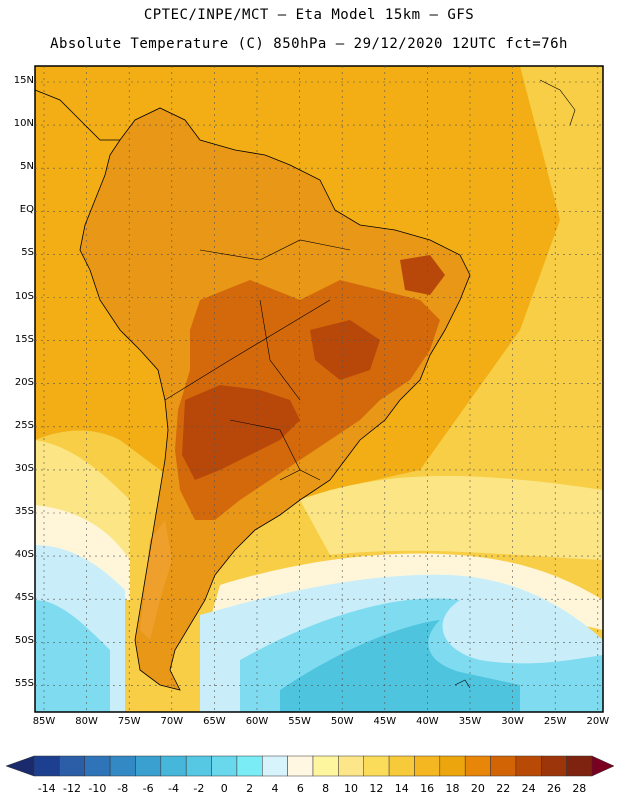 The width and height of the screenshot is (618, 800). What do you see at coordinates (400, 666) in the screenshot?
I see `ocean-cyan-deep` at bounding box center [400, 666].